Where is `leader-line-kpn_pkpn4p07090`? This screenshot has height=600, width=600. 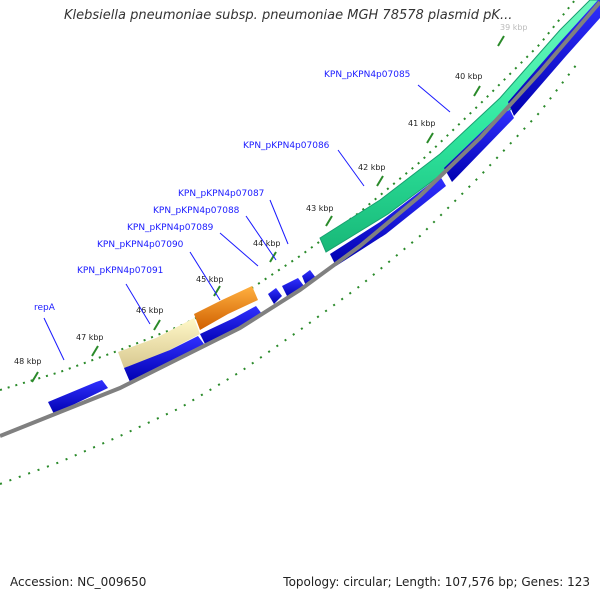
leader-line-kpn_pkpn4p07090 is located at coordinates (205, 276).